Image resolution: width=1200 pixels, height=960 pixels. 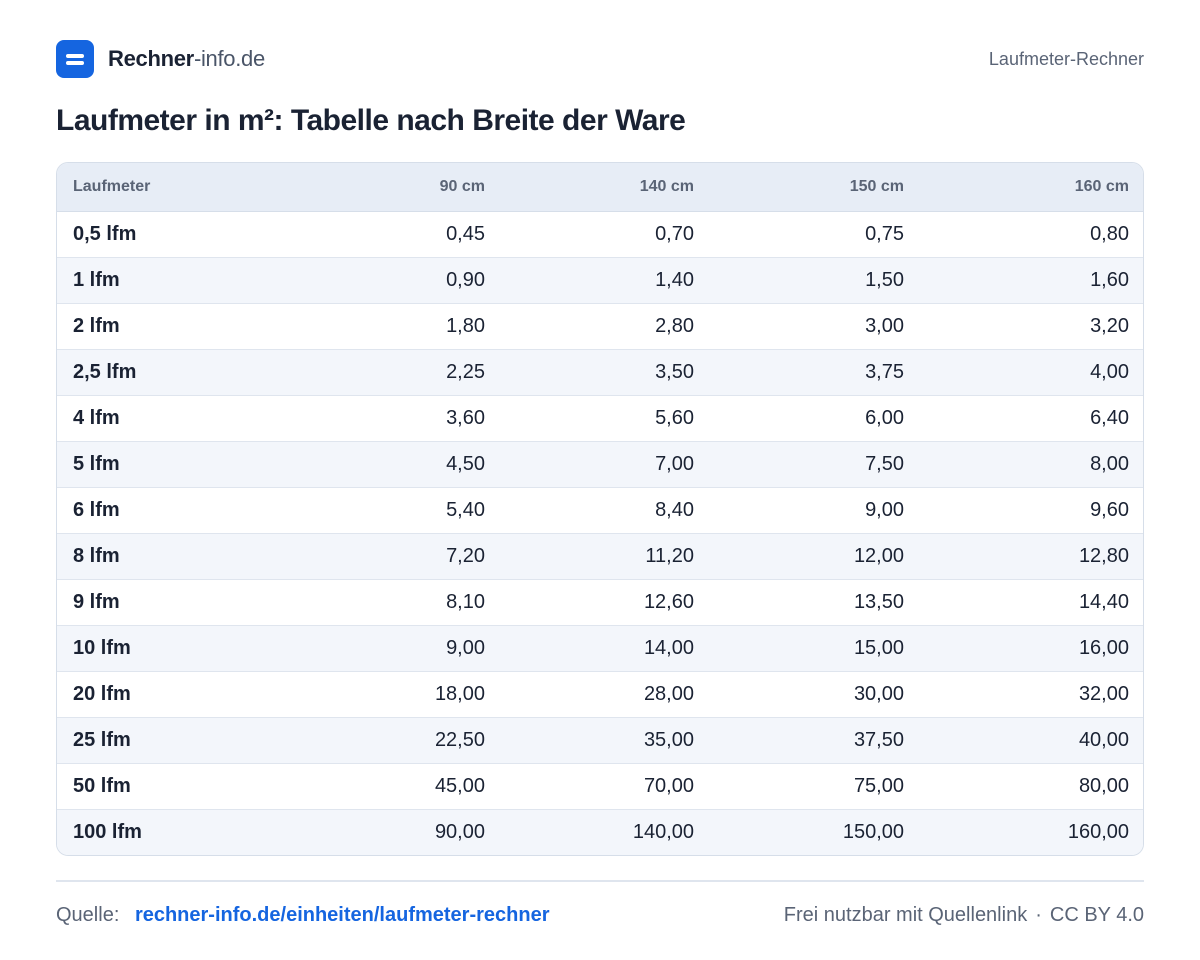 What do you see at coordinates (815, 831) in the screenshot?
I see `table-cell: 150,00` at bounding box center [815, 831].